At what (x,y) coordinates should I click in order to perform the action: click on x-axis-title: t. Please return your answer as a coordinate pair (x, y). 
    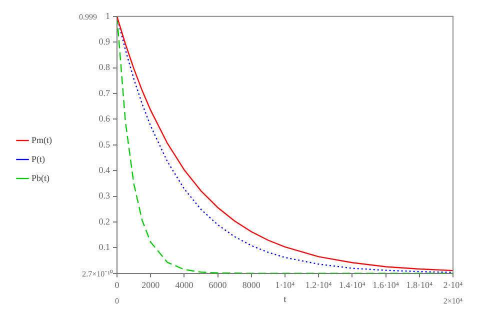
    Looking at the image, I should click on (285, 299).